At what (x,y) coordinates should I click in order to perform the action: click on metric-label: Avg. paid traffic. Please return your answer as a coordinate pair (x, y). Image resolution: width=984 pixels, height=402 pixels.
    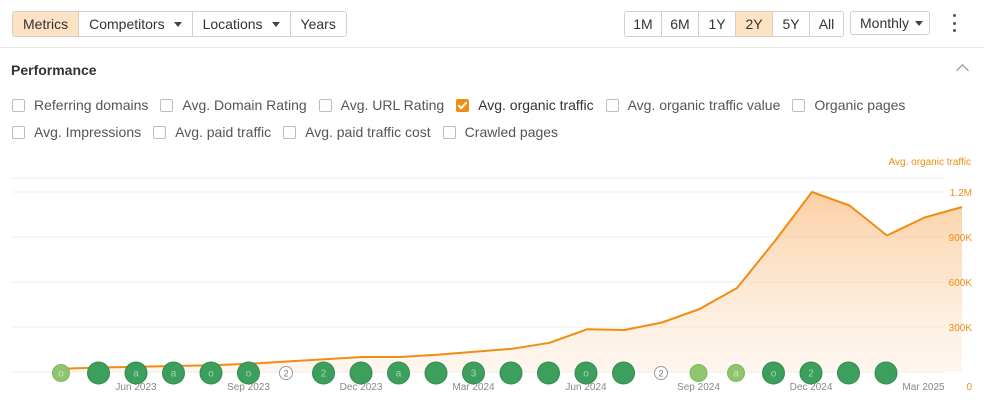
    Looking at the image, I should click on (223, 132).